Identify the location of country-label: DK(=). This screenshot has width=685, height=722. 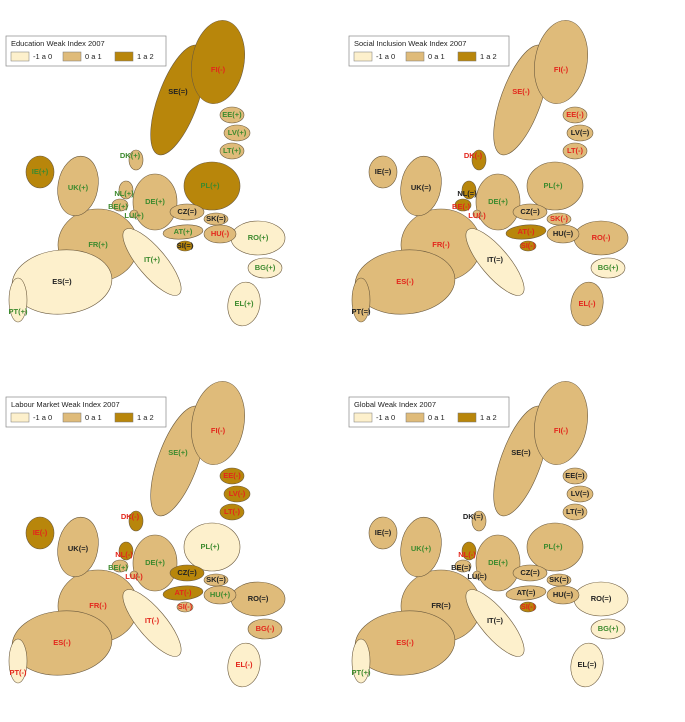
(473, 516).